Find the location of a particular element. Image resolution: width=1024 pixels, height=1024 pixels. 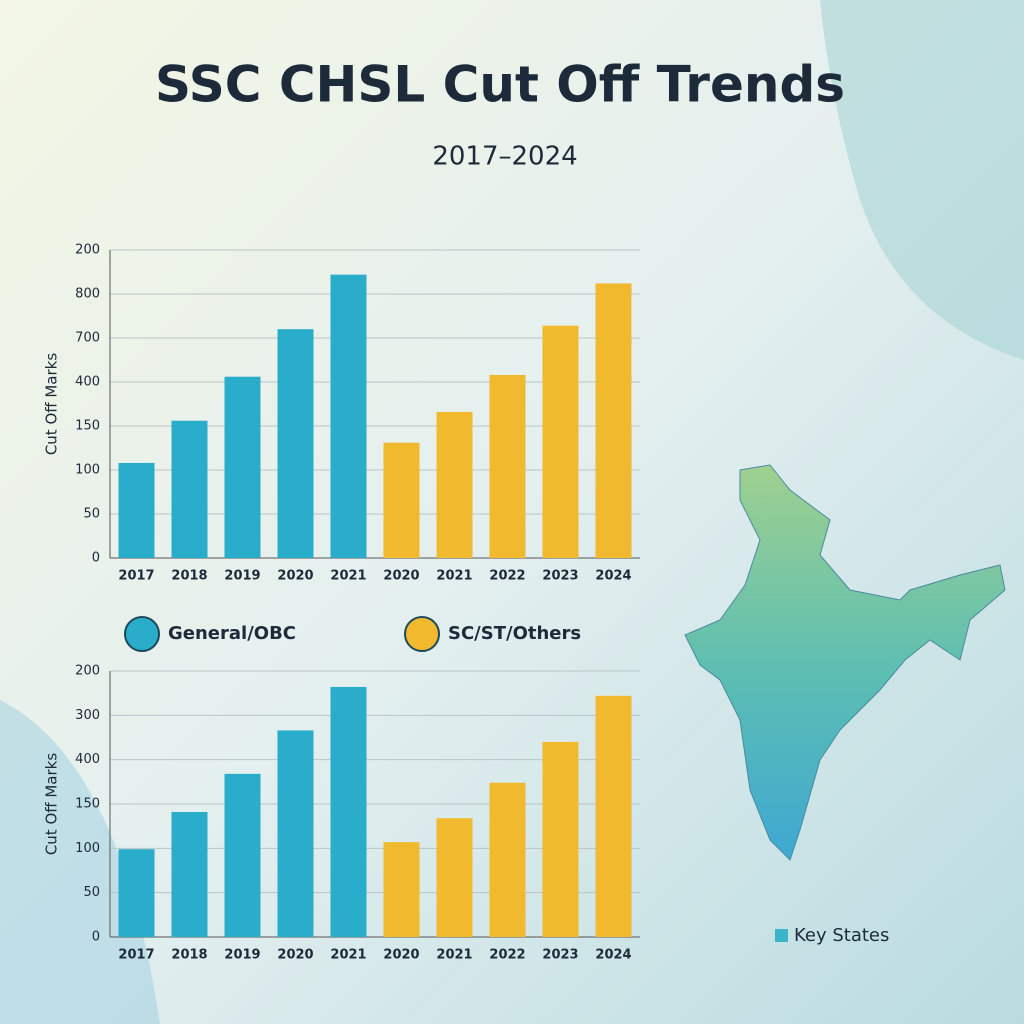

y-tick-label: 300 is located at coordinates (87, 715).